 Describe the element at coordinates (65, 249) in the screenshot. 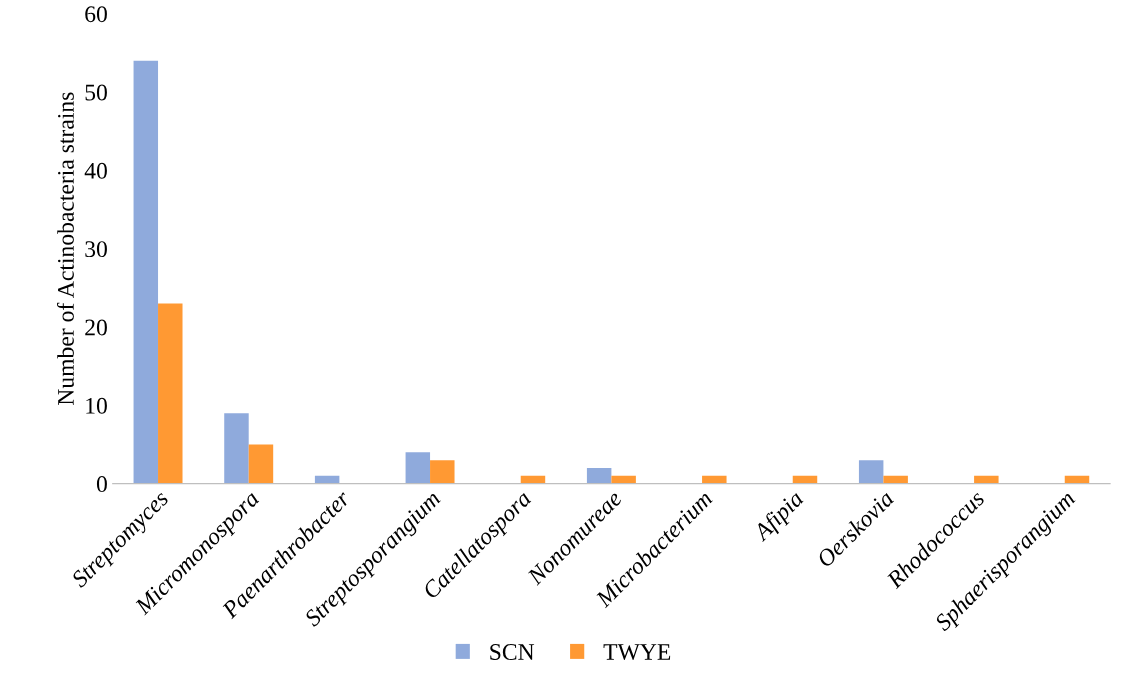

I see `y-axis-title: Number of Actinobacteria strains` at that location.